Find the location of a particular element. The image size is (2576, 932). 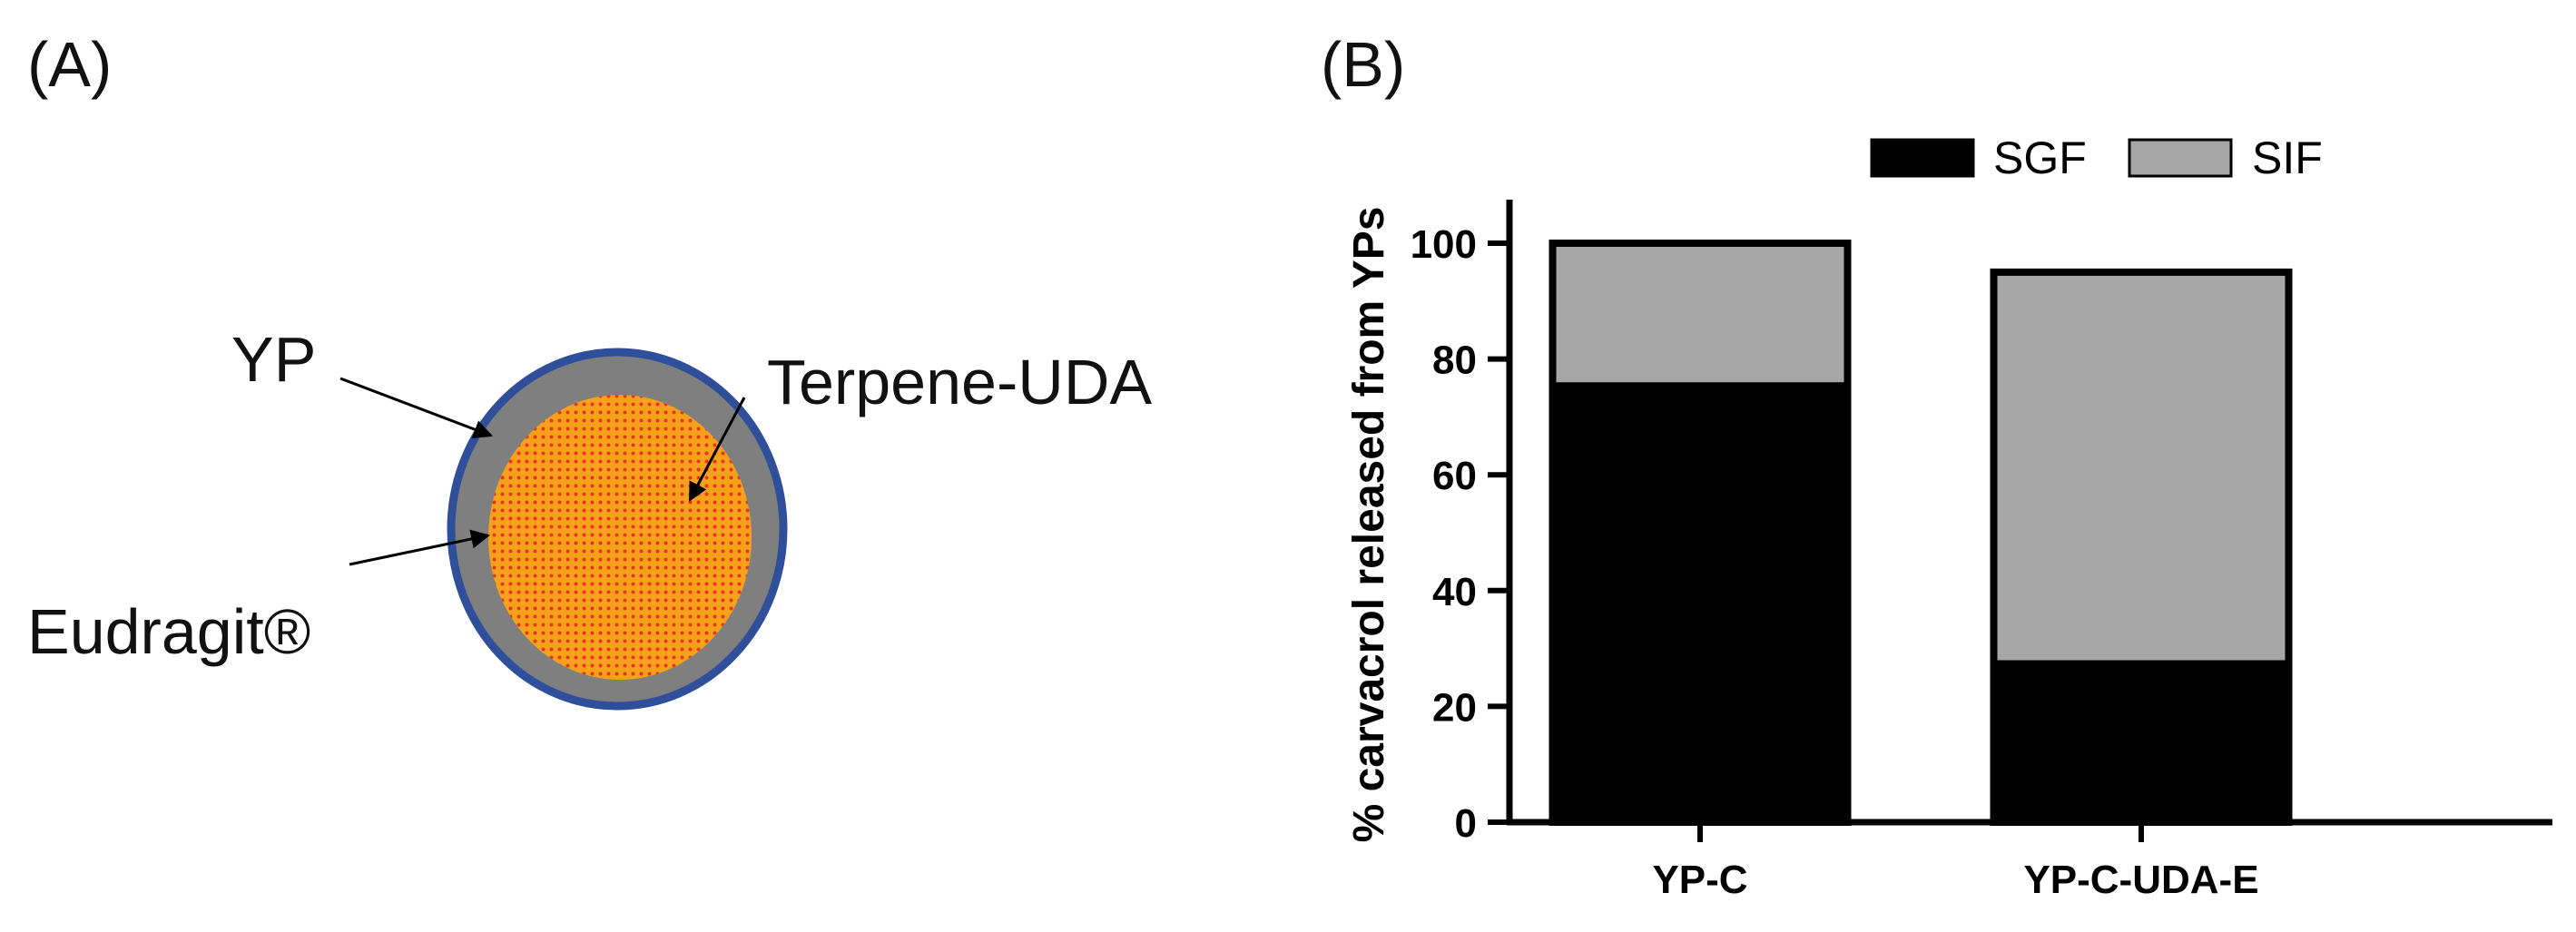

y-tick-label: 0 is located at coordinates (1466, 823).